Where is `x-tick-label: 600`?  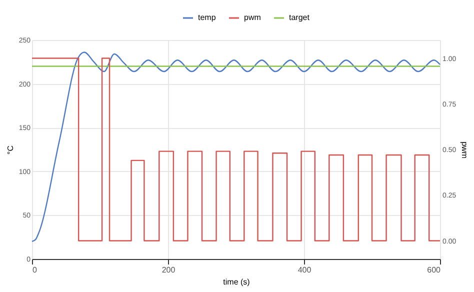
x-tick-label: 600 is located at coordinates (434, 270).